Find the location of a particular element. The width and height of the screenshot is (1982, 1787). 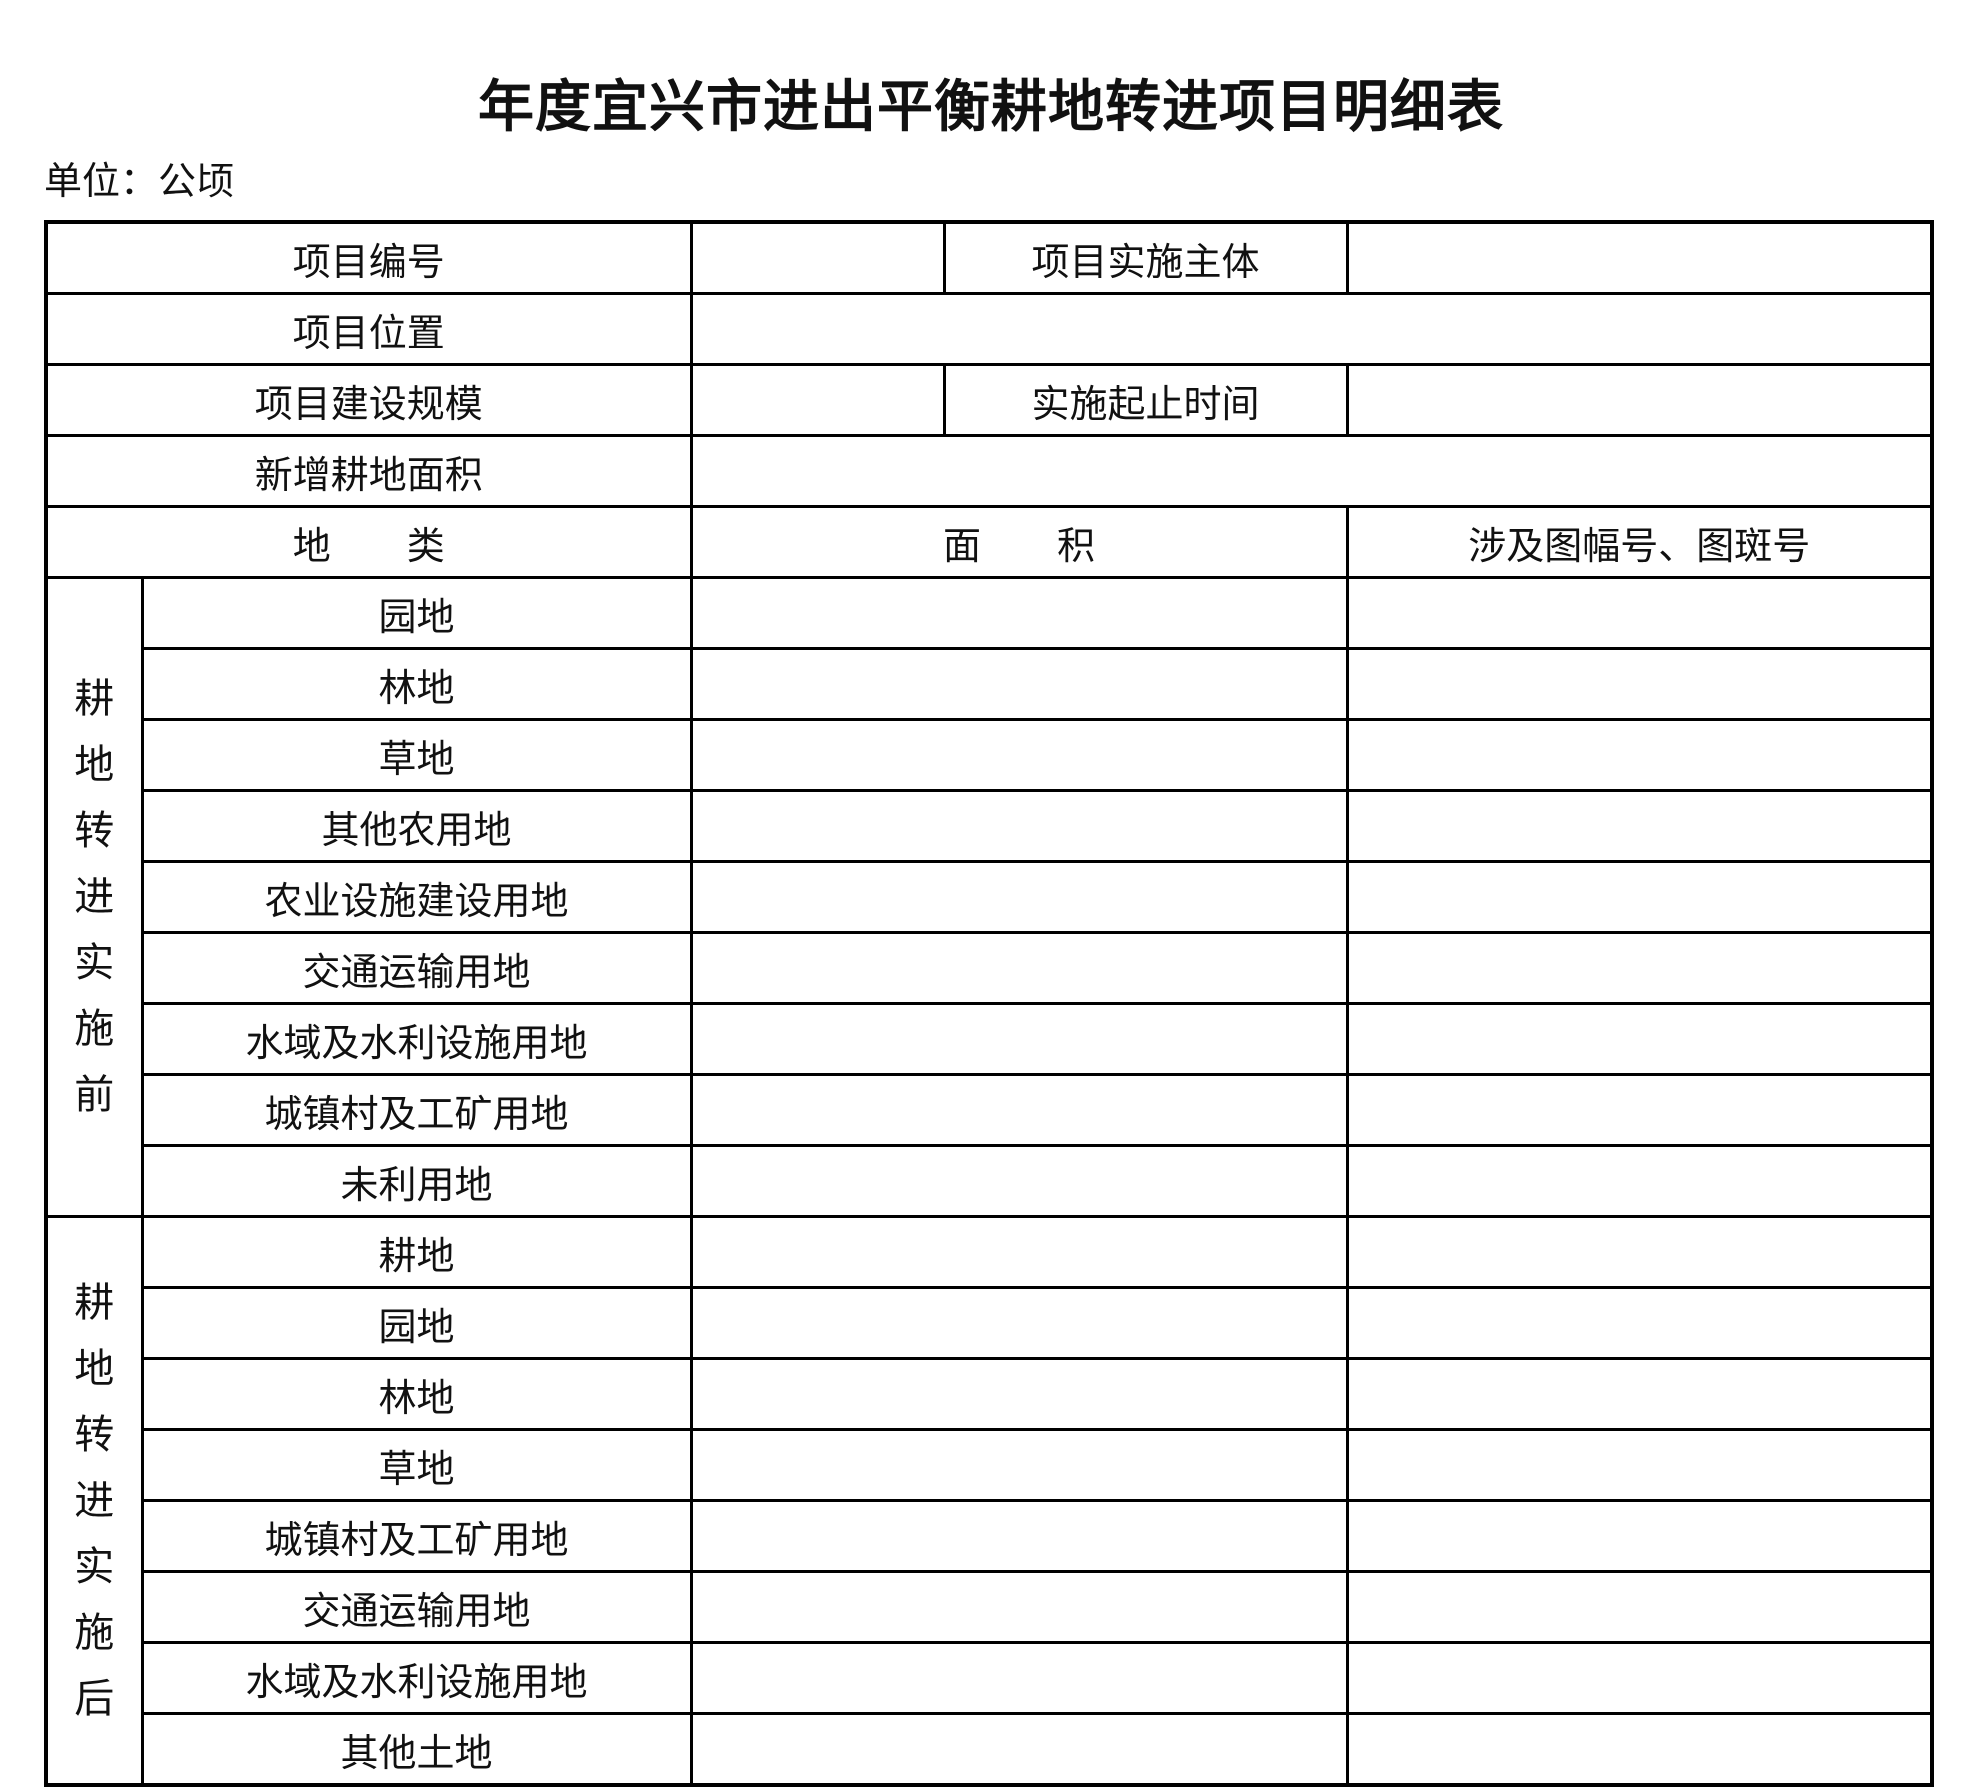

land-row-after: 林地 is located at coordinates (990, 1394).